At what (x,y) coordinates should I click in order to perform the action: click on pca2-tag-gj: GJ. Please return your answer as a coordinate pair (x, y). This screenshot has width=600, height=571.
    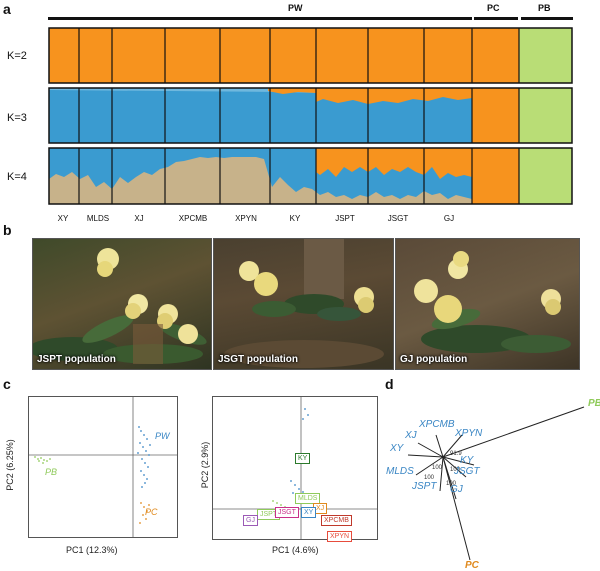
    Looking at the image, I should click on (250, 520).